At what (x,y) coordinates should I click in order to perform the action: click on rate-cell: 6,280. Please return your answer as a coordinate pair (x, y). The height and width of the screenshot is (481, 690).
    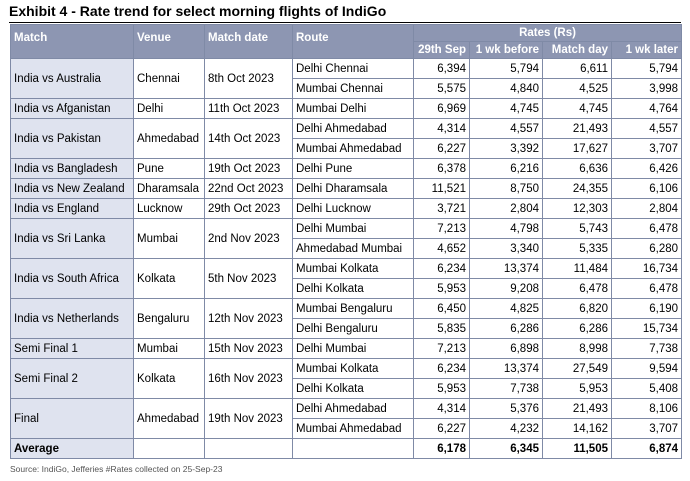
    Looking at the image, I should click on (646, 248).